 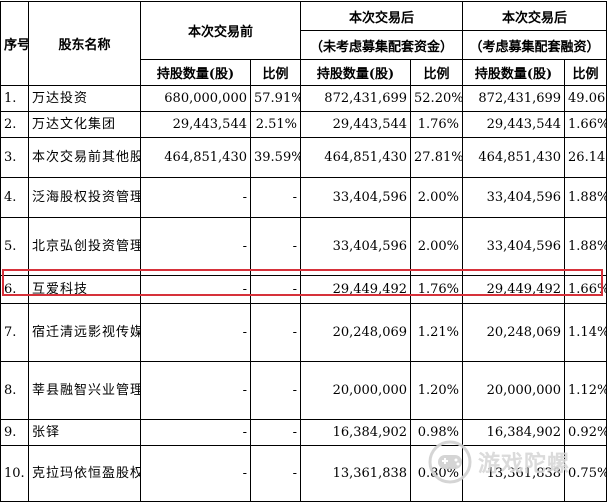 What do you see at coordinates (356, 473) in the screenshot?
I see `row-after1-shares: 13,361,838` at bounding box center [356, 473].